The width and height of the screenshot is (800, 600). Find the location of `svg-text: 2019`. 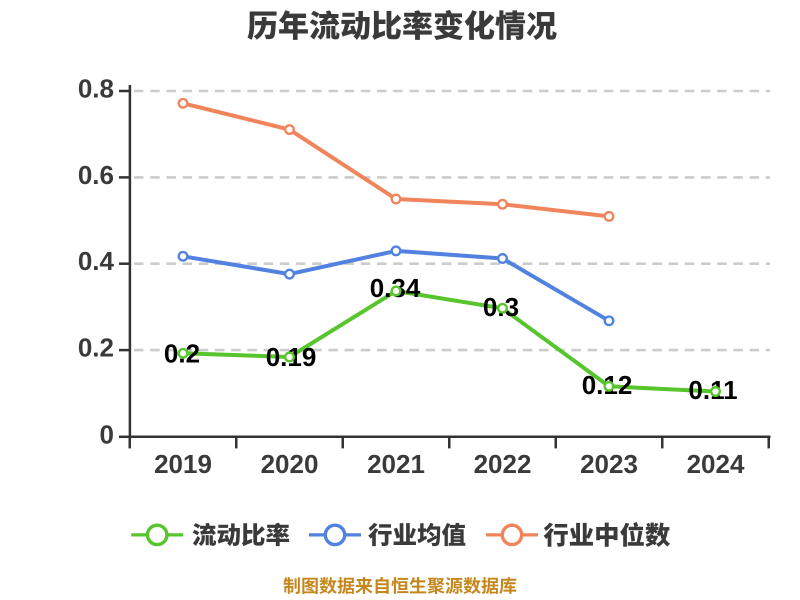

svg-text: 2019 is located at coordinates (183, 464).